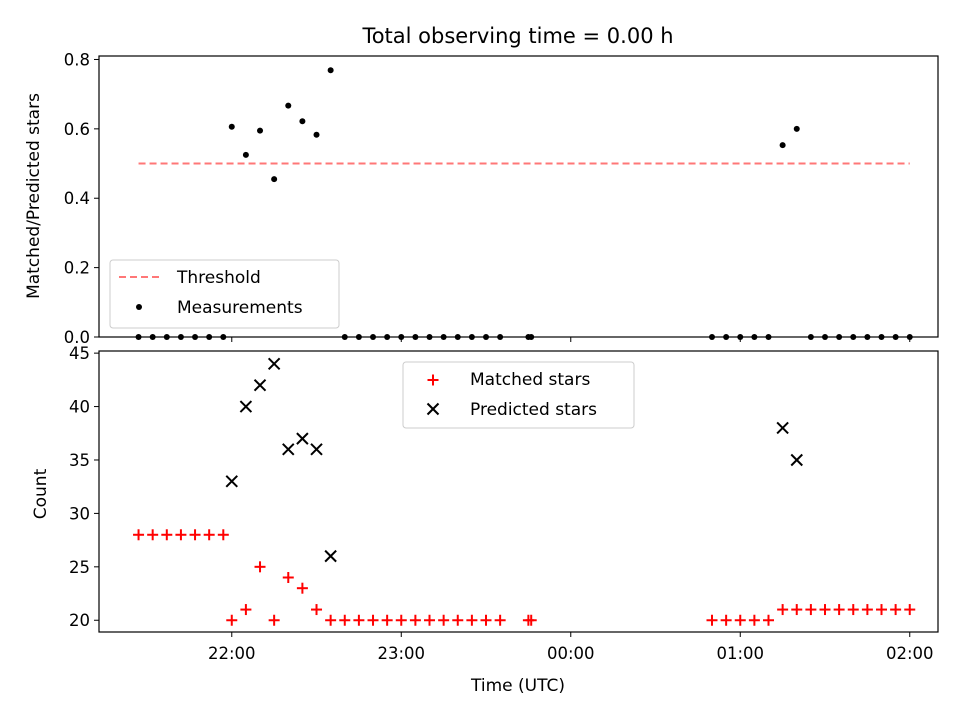 The image size is (960, 720). What do you see at coordinates (79, 567) in the screenshot?
I see `count-y-tick-label: 25` at bounding box center [79, 567].